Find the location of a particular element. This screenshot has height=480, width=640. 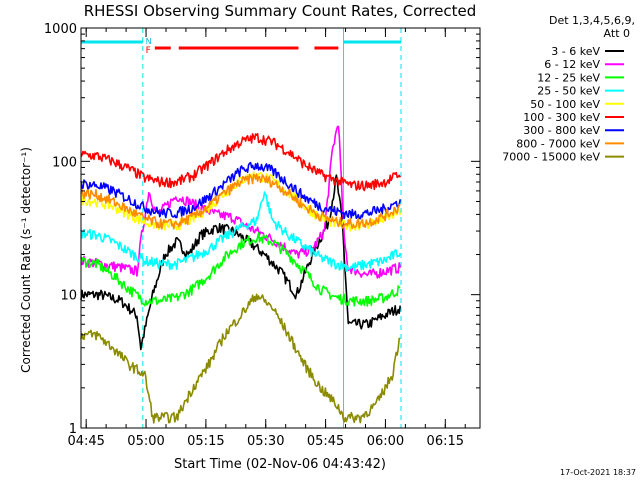

legend-label: 50 - 100 keV is located at coordinates (565, 104).